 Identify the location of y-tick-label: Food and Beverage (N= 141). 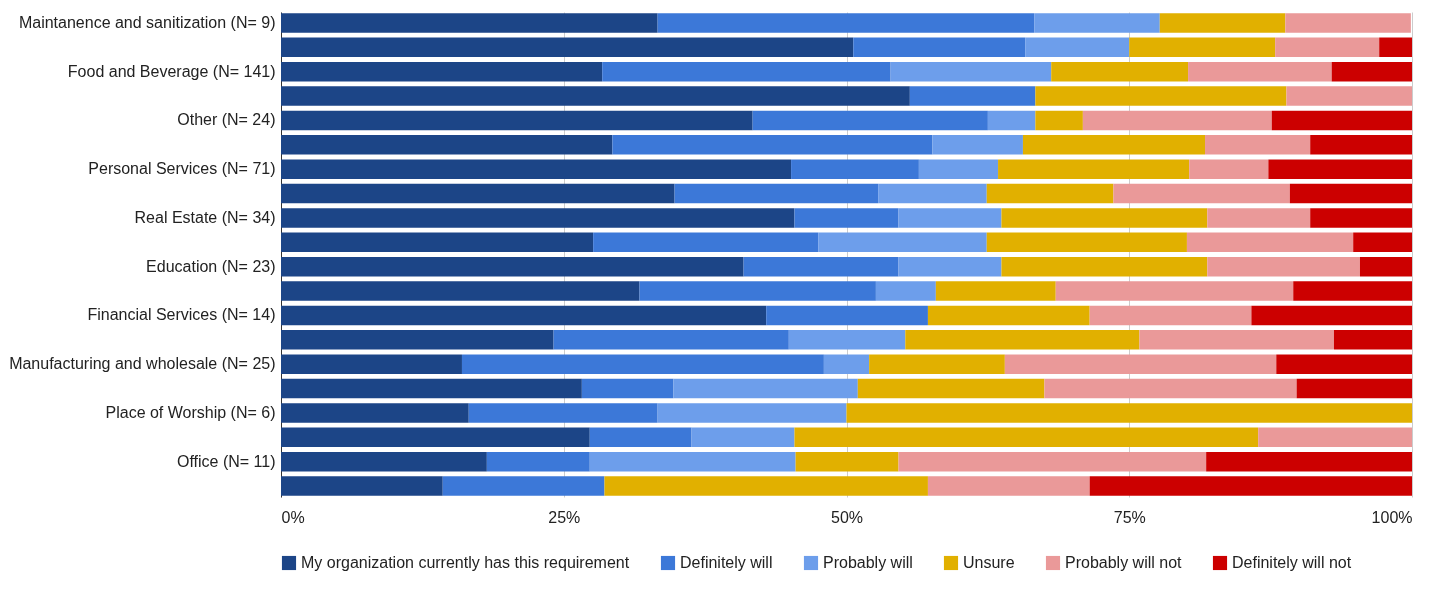
(171, 71).